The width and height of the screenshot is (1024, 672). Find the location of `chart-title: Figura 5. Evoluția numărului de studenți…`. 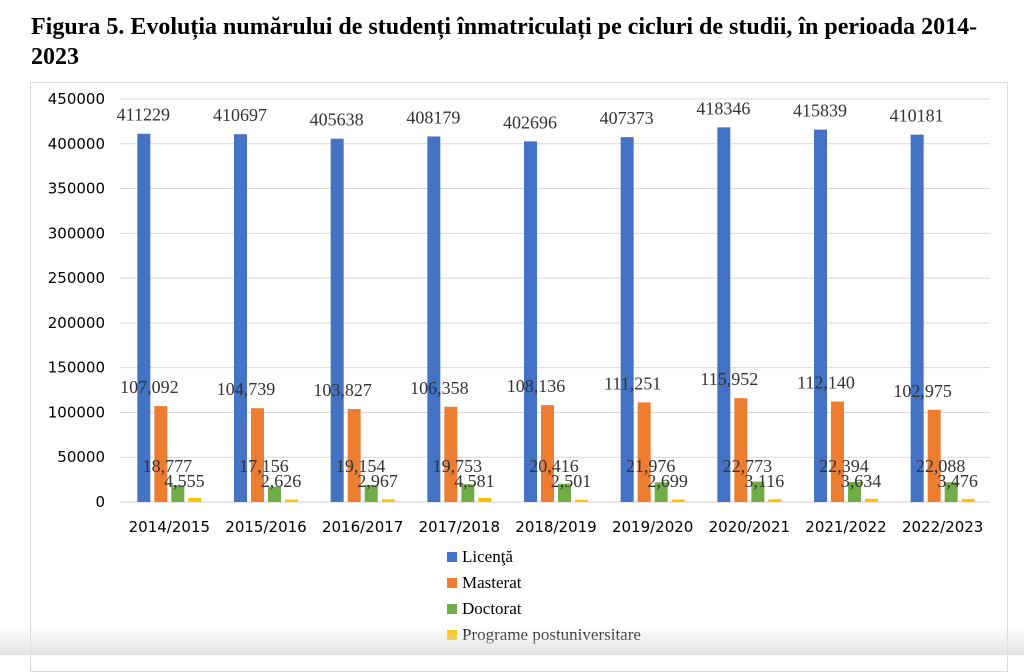

chart-title: Figura 5. Evoluția numărului de studenți… is located at coordinates (504, 42).